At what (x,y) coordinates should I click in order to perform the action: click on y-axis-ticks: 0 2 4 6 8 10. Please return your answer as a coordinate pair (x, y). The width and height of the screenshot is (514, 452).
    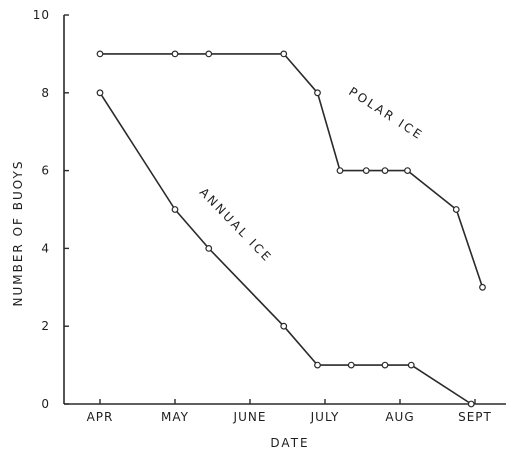
    Looking at the image, I should click on (51, 209).